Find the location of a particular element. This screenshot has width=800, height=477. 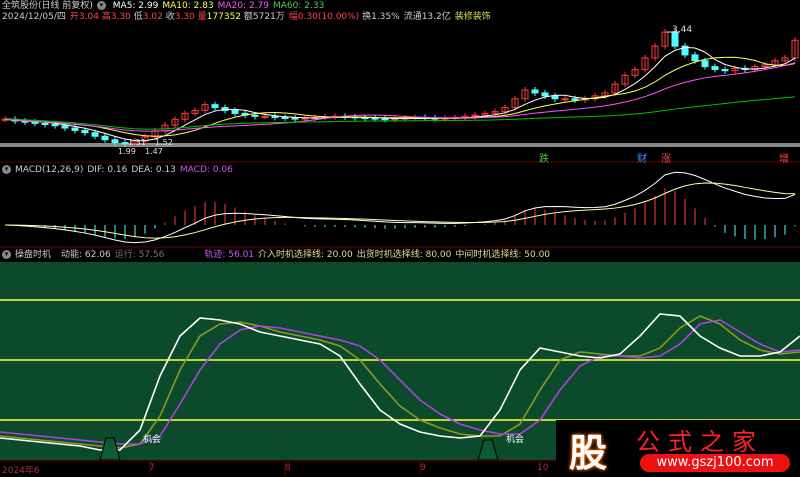

watermark-logo: 股 公式之家 www.gszj100.com is located at coordinates (678, 447).